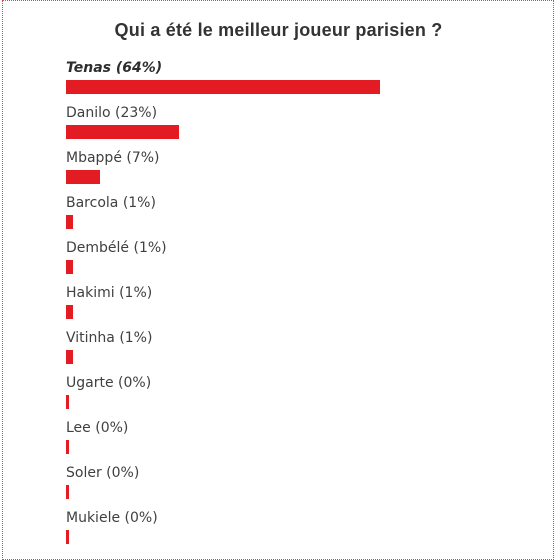 The image size is (557, 560). Describe the element at coordinates (296, 172) in the screenshot. I see `poll-option: Mbappé (7%)` at that location.